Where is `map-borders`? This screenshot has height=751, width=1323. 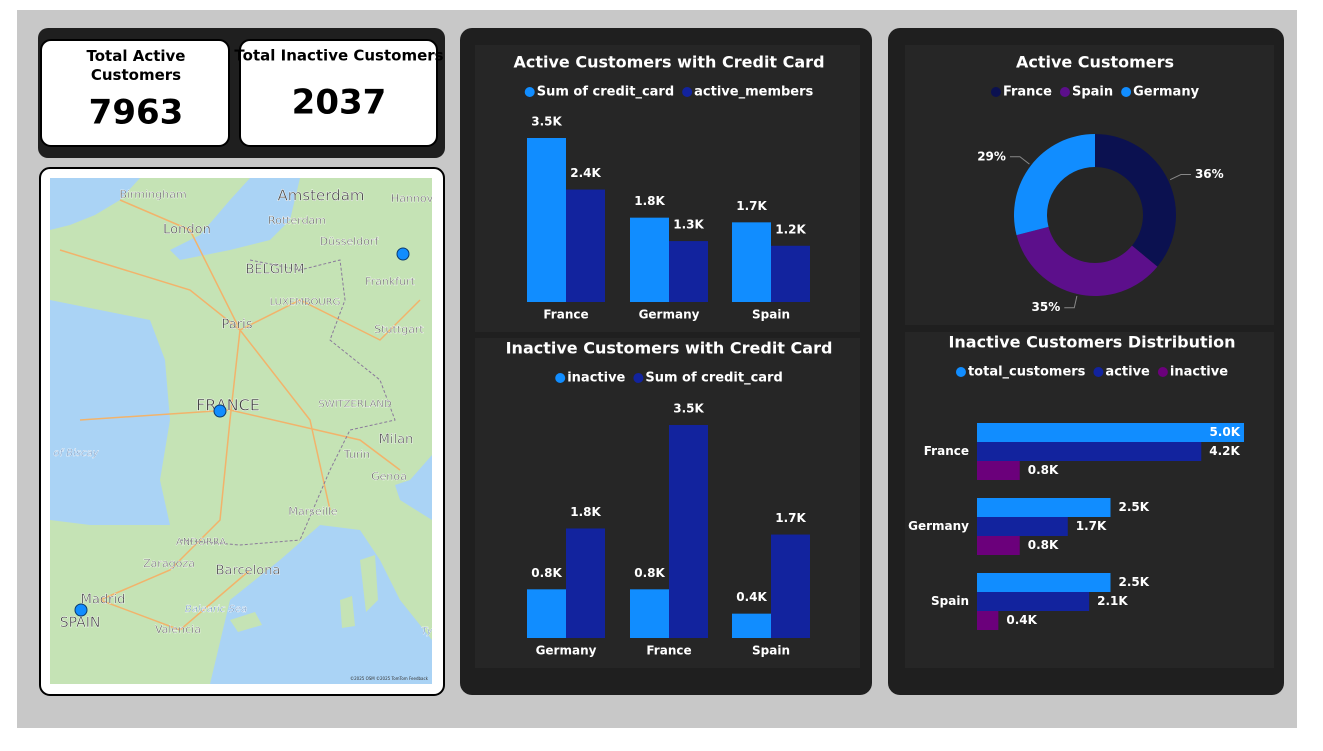 map-borders is located at coordinates (287, 402).